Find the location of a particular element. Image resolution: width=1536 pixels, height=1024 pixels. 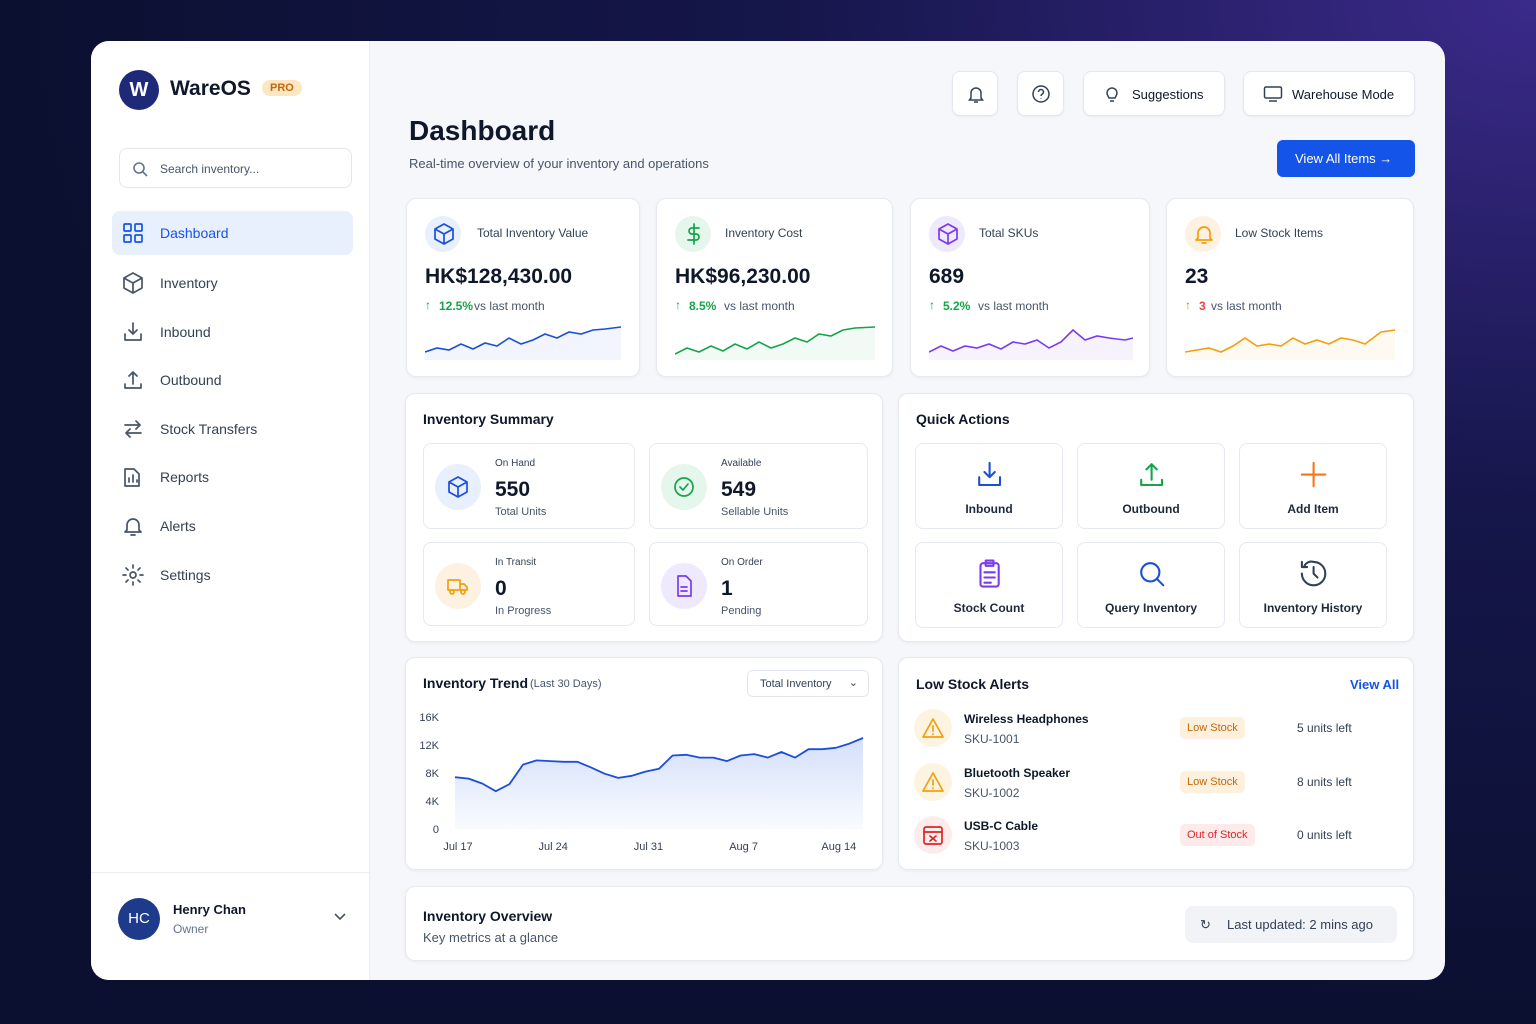

quick-action-tile: Stock Count is located at coordinates (989, 585).